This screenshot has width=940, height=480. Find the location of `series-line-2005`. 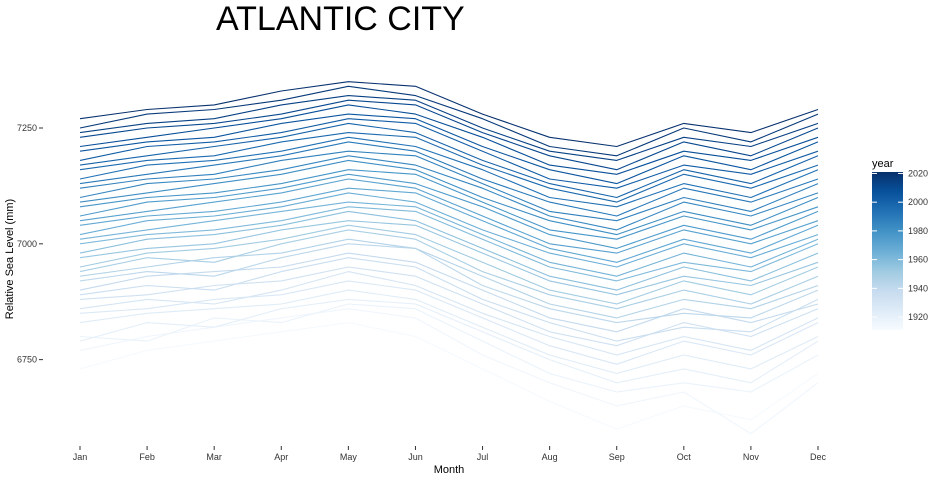

series-line-2005 is located at coordinates (449, 149).